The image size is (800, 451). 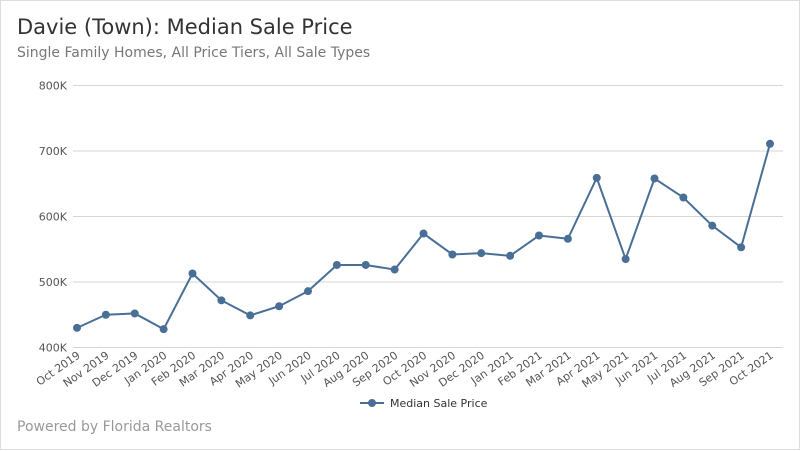 I want to click on y-tick-label: 800K, so click(x=53, y=86).